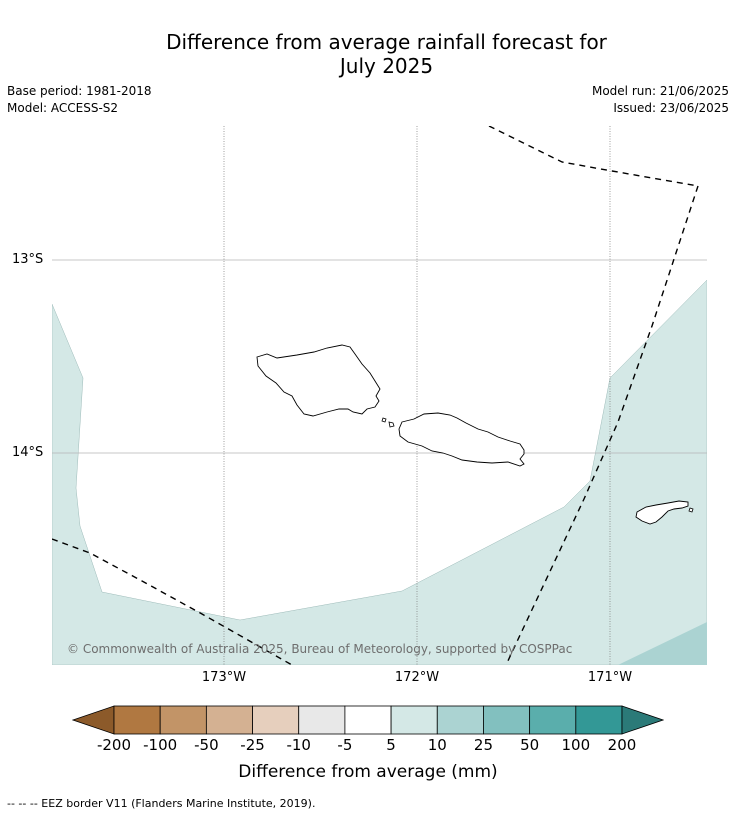 This screenshot has height=816, width=736. Describe the element at coordinates (28, 452) in the screenshot. I see `lat-label-14s: 14°S` at that location.